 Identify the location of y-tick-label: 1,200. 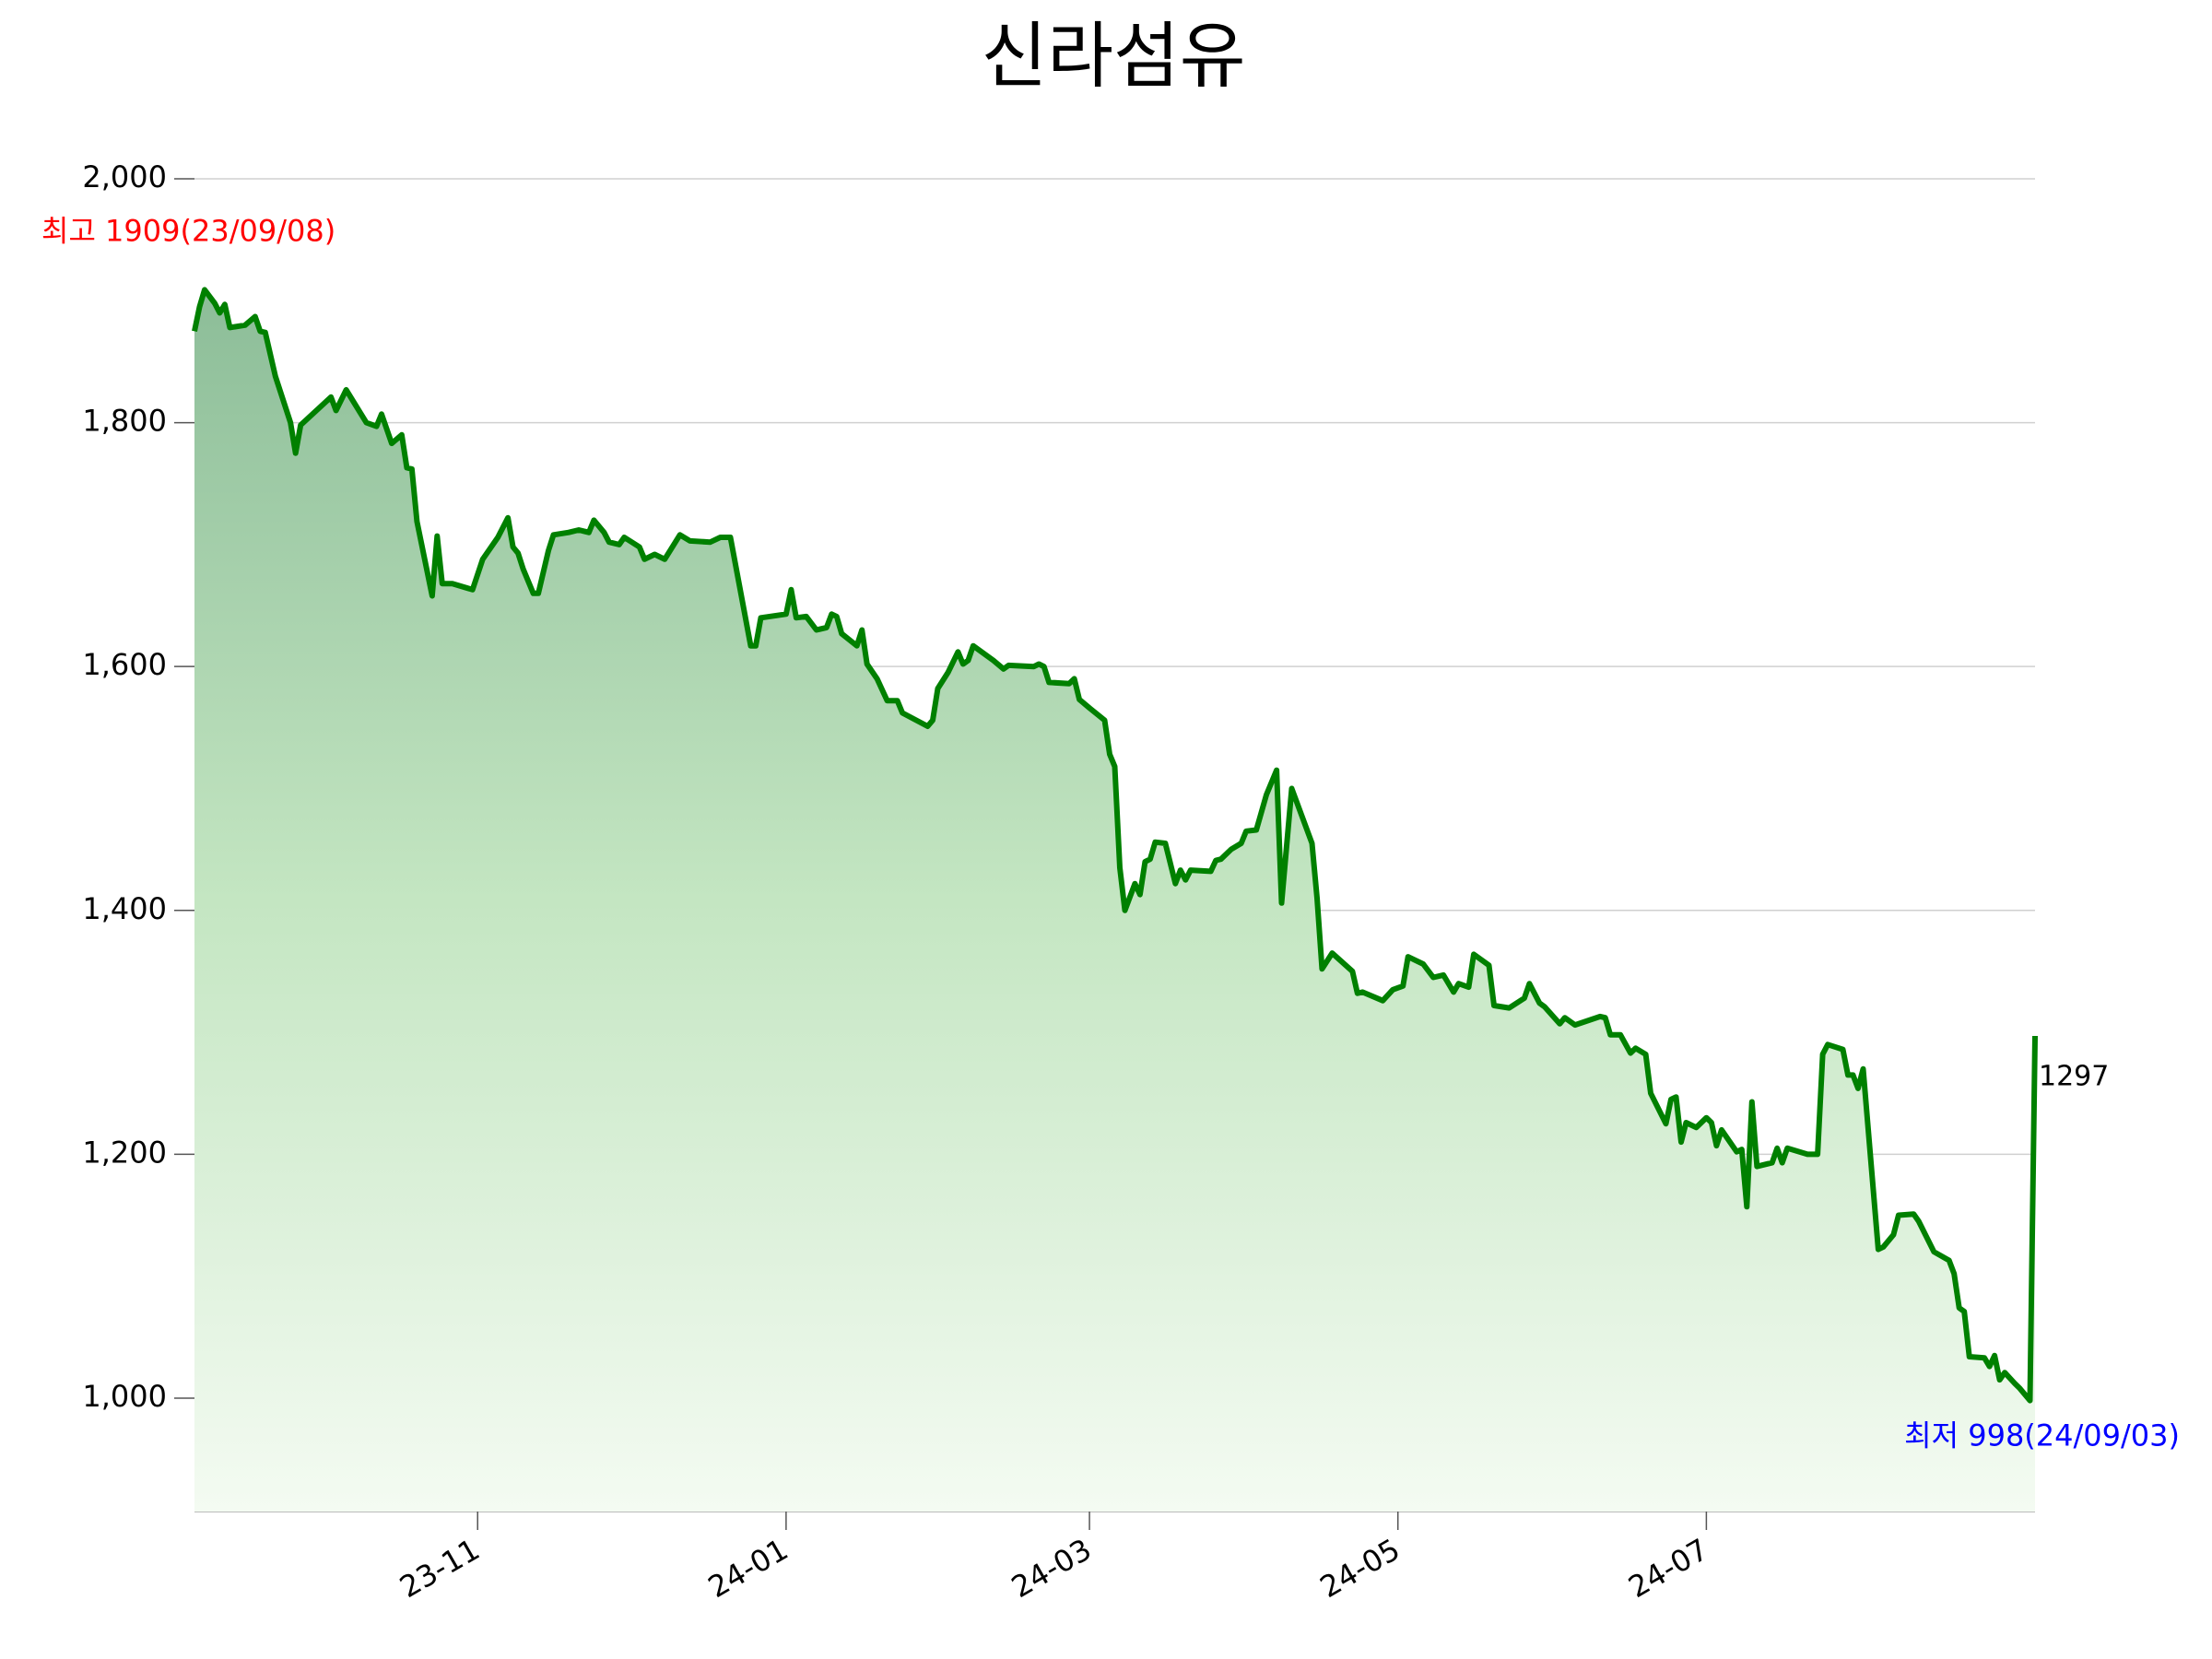
(124, 1152).